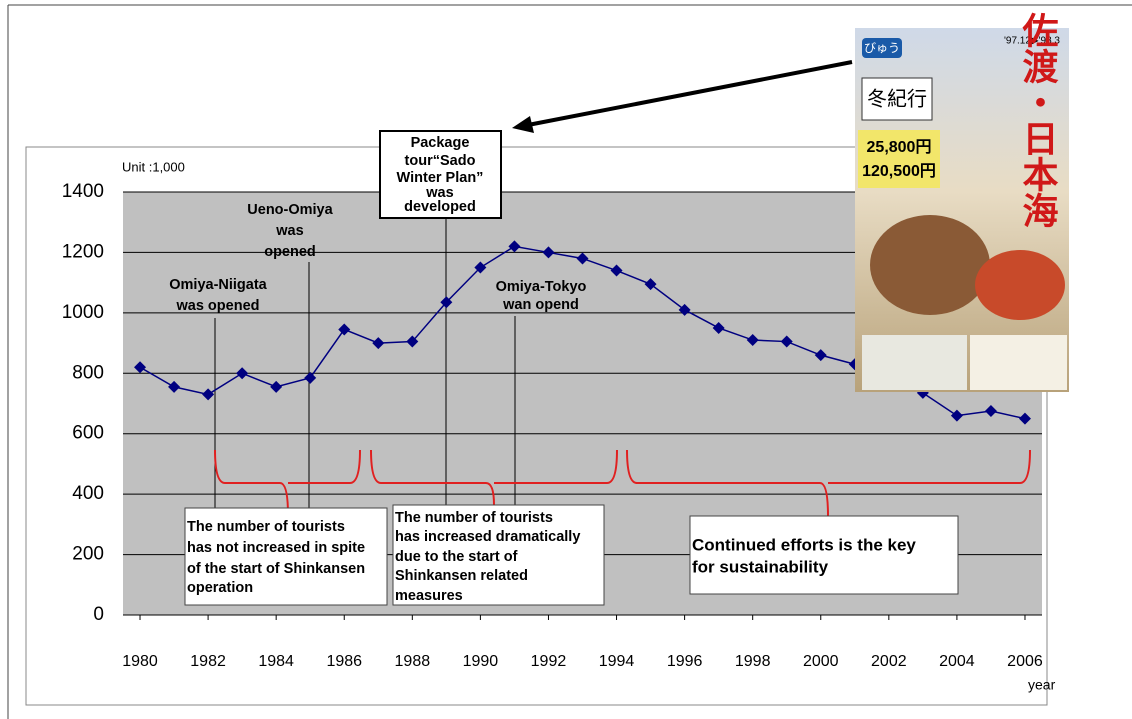 This screenshot has height=719, width=1132. Describe the element at coordinates (549, 661) in the screenshot. I see `x-tick-label: 1992` at that location.